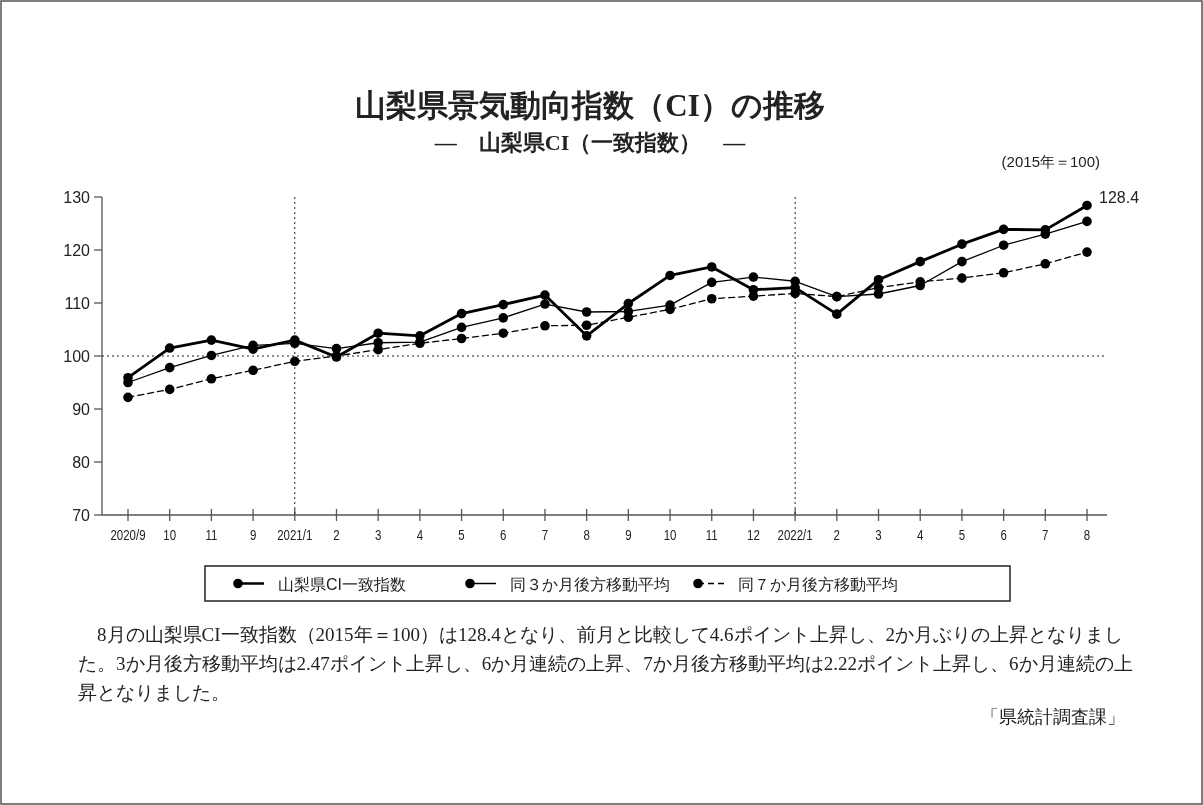  Describe the element at coordinates (77, 250) in the screenshot. I see `y-tick-label: 120` at that location.